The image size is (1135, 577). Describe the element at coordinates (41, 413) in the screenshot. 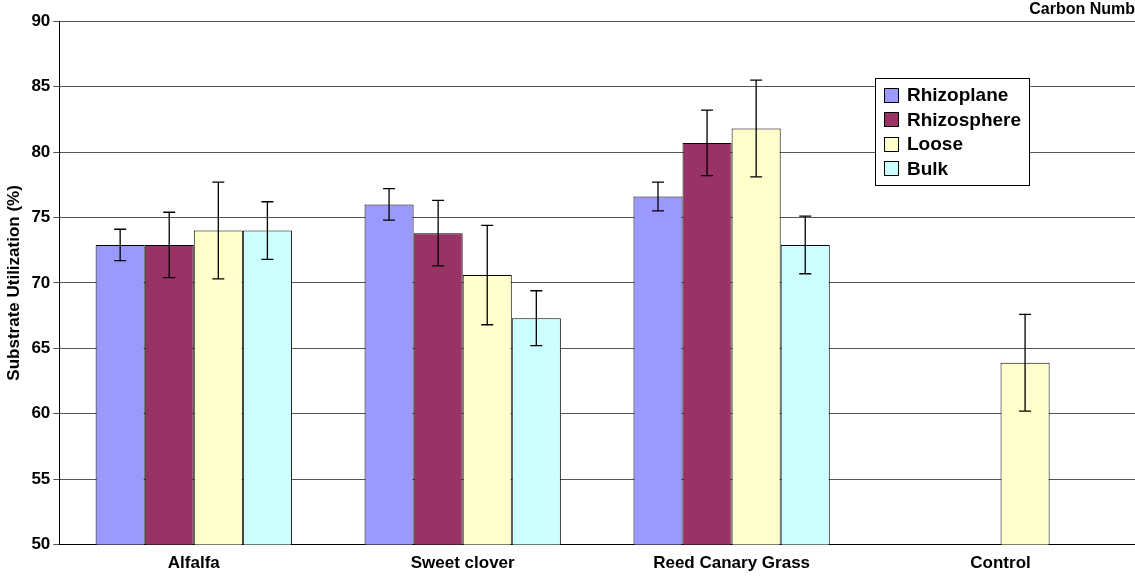

I see `y-tick-label: 60` at that location.